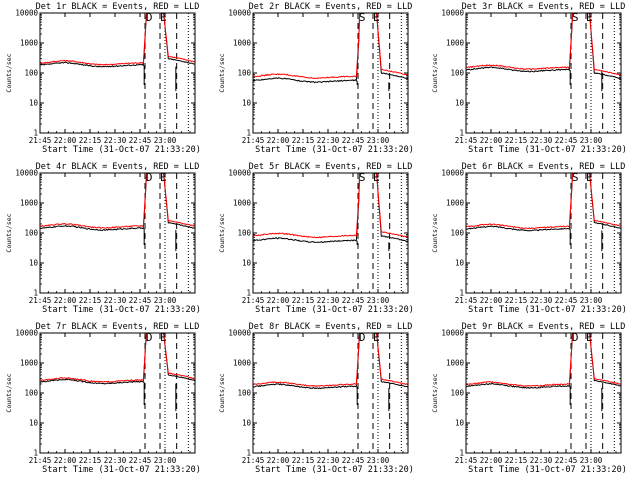 The image size is (640, 480). I want to click on chart-title: Det 3r BLACK = Events, RED = LLD, so click(544, 7).